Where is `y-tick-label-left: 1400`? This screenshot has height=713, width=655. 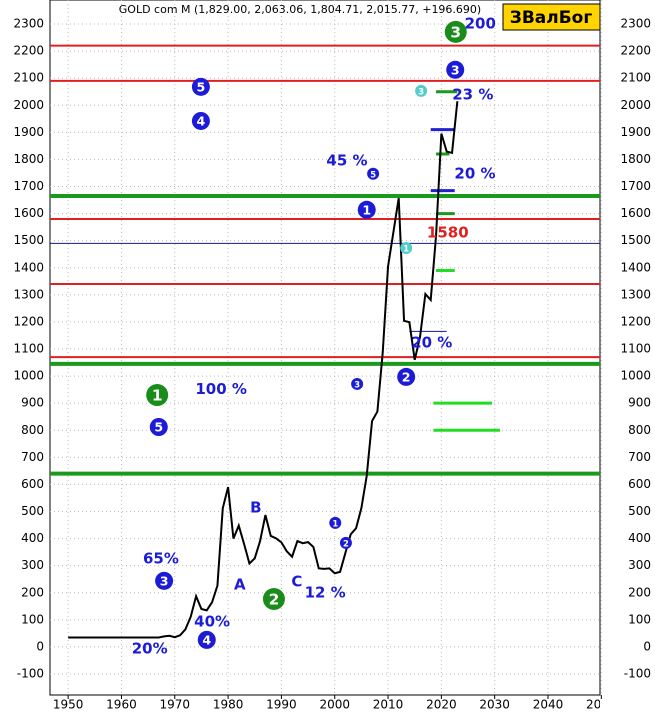
y-tick-label-left: 1400 is located at coordinates (28, 267).